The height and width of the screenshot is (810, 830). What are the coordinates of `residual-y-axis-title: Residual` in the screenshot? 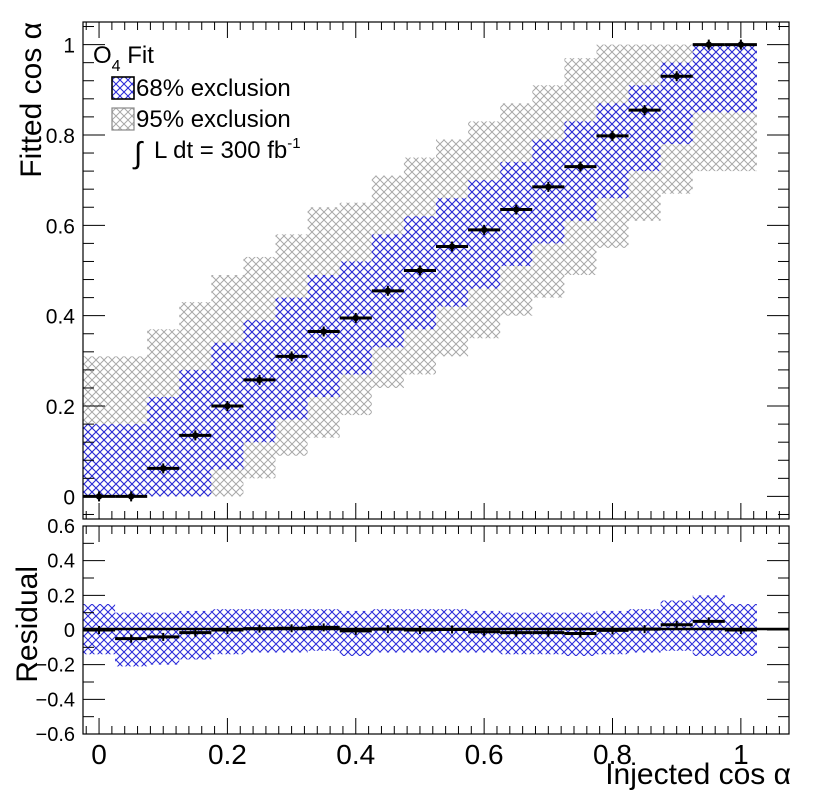 It's located at (27, 624).